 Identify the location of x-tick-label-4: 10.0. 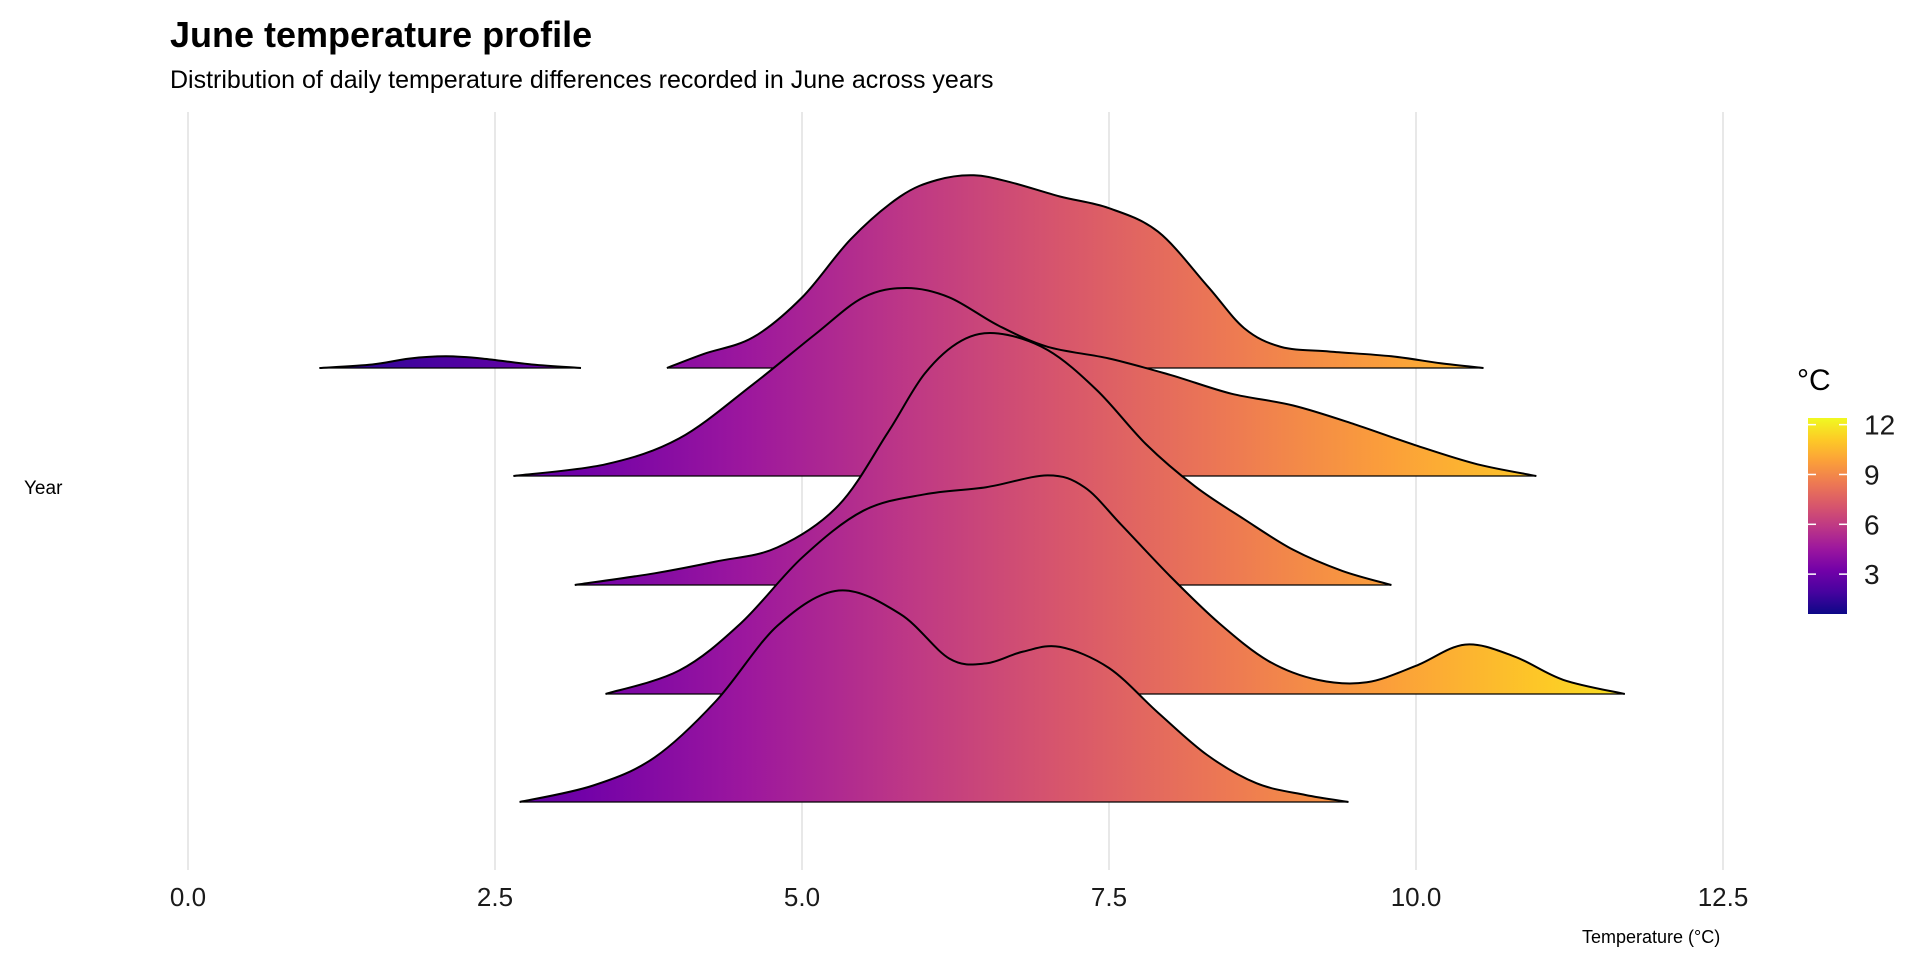
(1416, 897).